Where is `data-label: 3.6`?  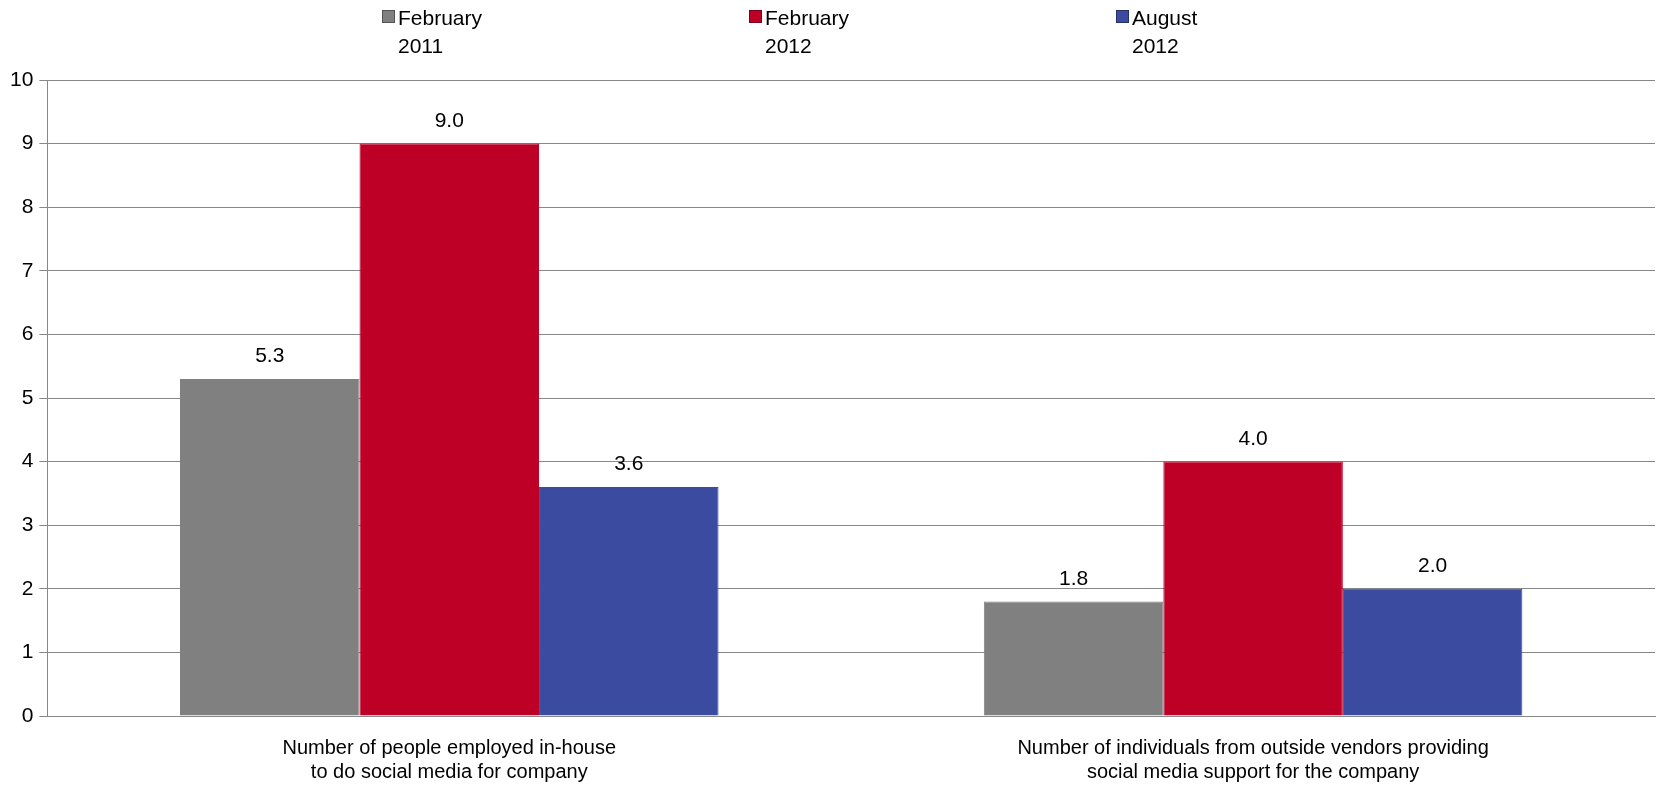
data-label: 3.6 is located at coordinates (629, 463).